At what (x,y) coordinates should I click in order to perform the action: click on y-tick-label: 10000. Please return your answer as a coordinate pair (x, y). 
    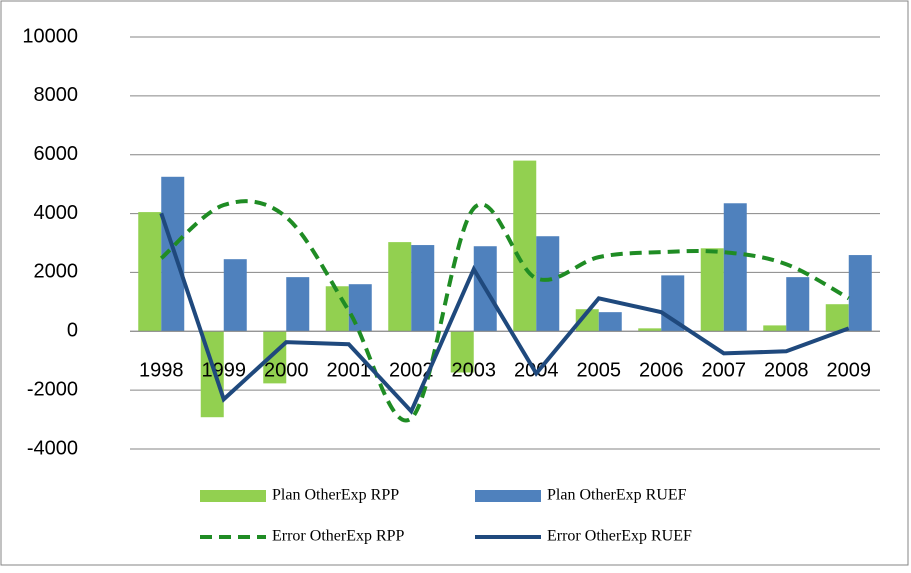
    Looking at the image, I should click on (50, 36).